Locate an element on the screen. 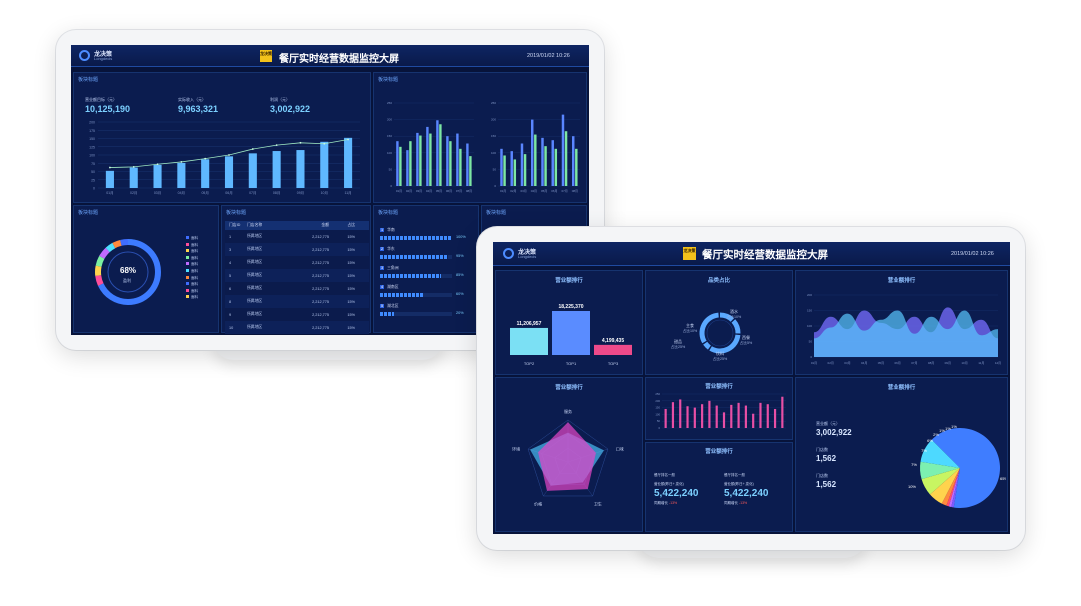 This screenshot has width=1081, height=606. ring-segment is located at coordinates (707, 345).